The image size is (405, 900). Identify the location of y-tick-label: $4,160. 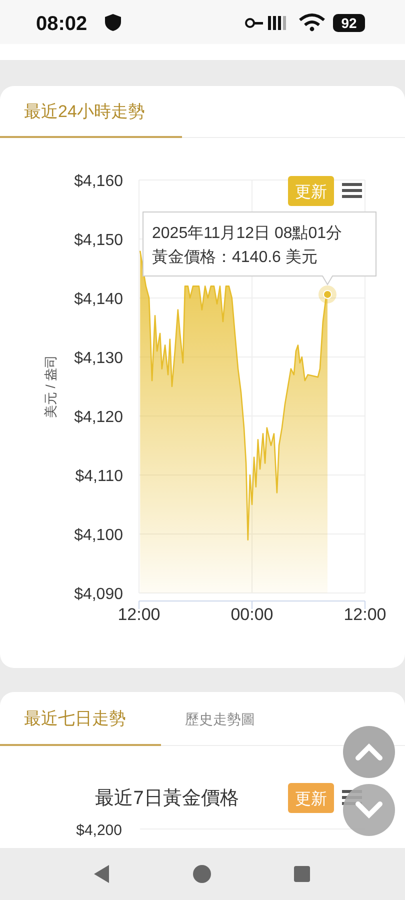
(99, 181).